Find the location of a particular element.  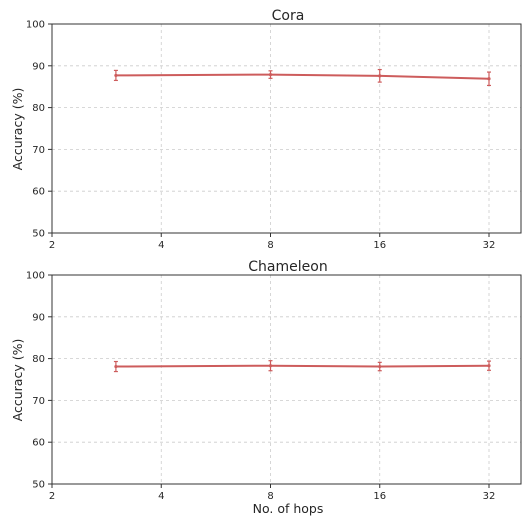

chart-title: Cora is located at coordinates (288, 16).